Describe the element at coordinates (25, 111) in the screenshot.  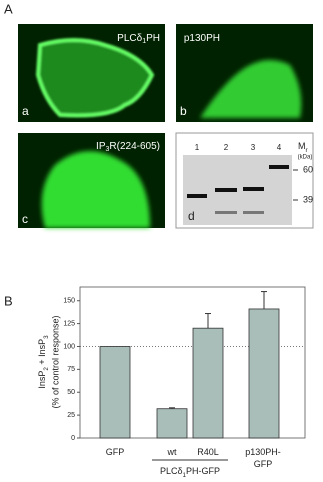
I see `image-letter: a` at that location.